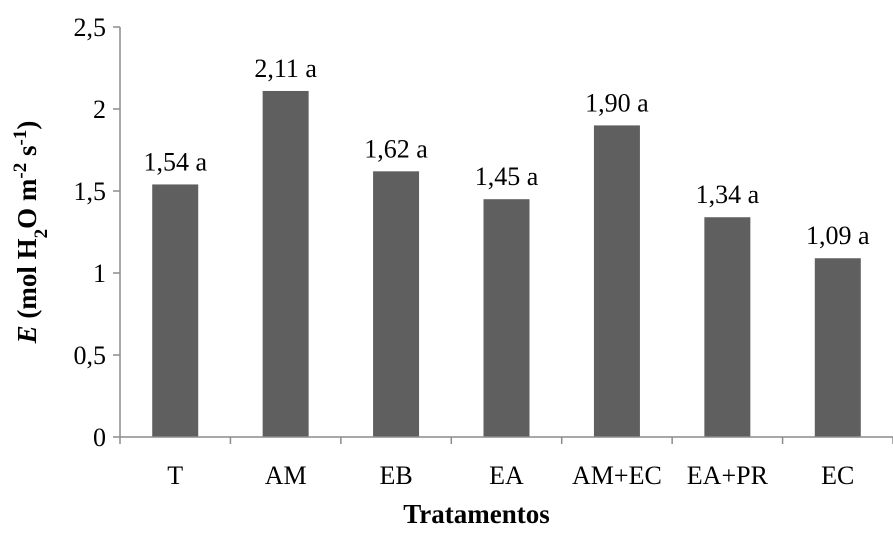 Image resolution: width=893 pixels, height=536 pixels. What do you see at coordinates (99, 437) in the screenshot?
I see `y-tick-label: 0` at bounding box center [99, 437].